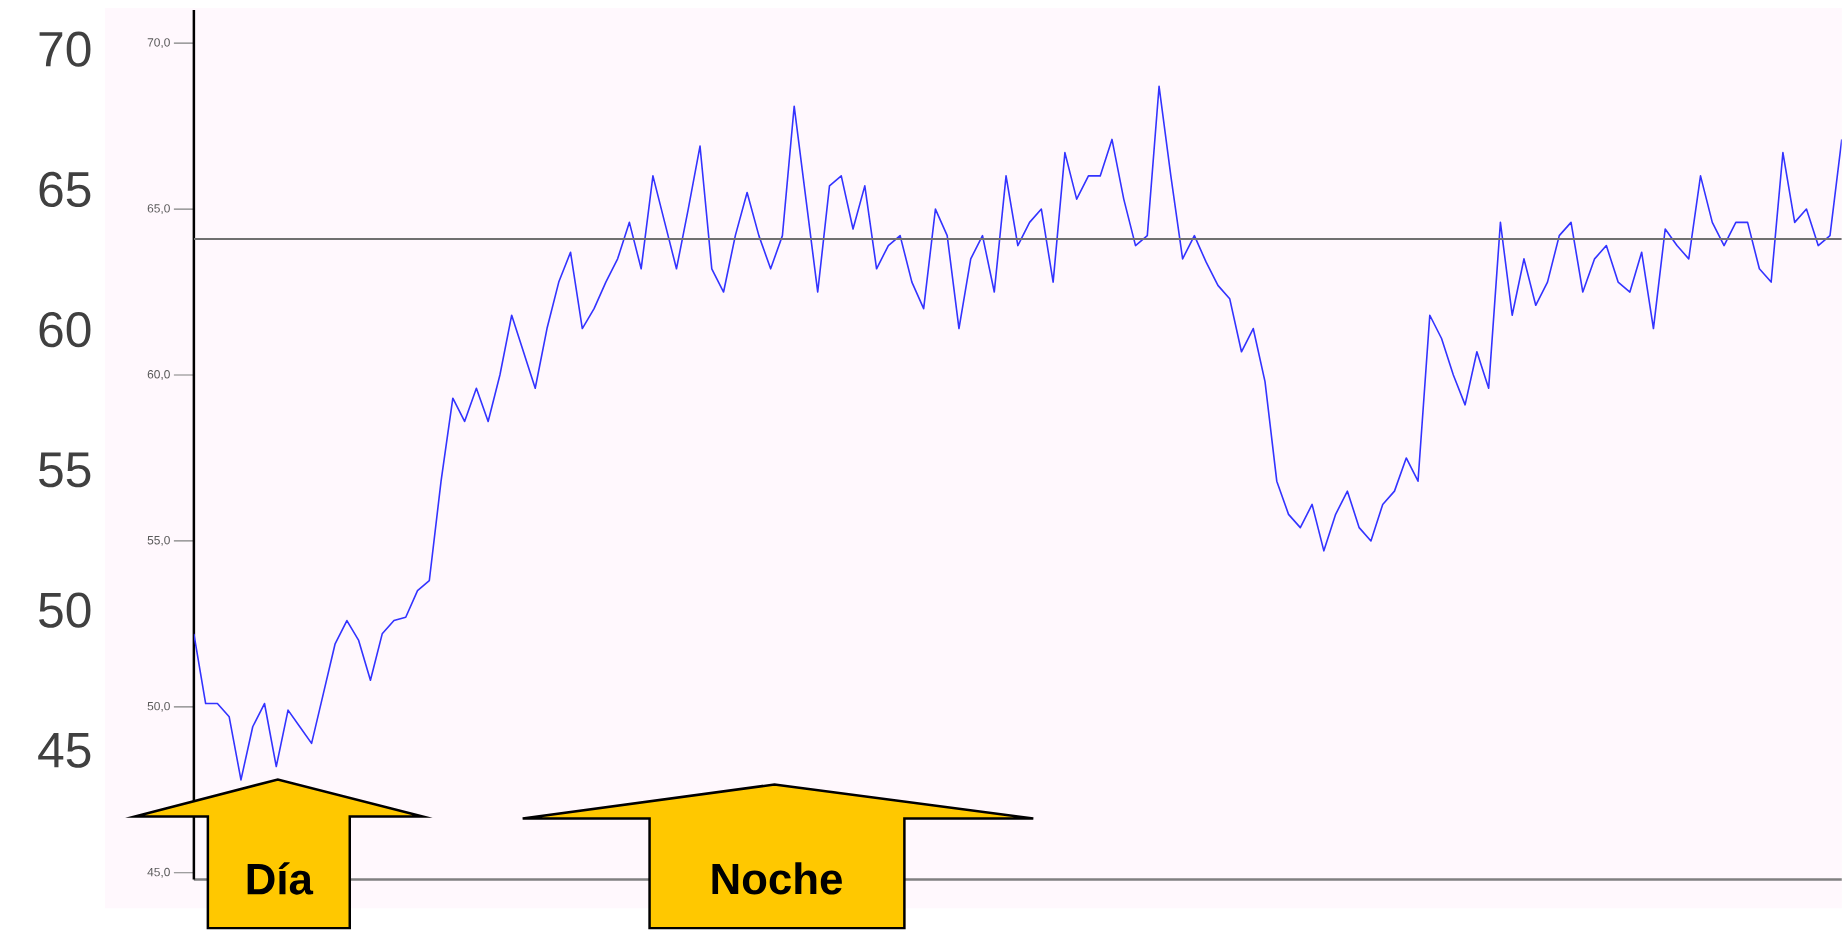 Image resolution: width=1843 pixels, height=930 pixels. I want to click on y2-tick-label: 50, so click(65, 610).